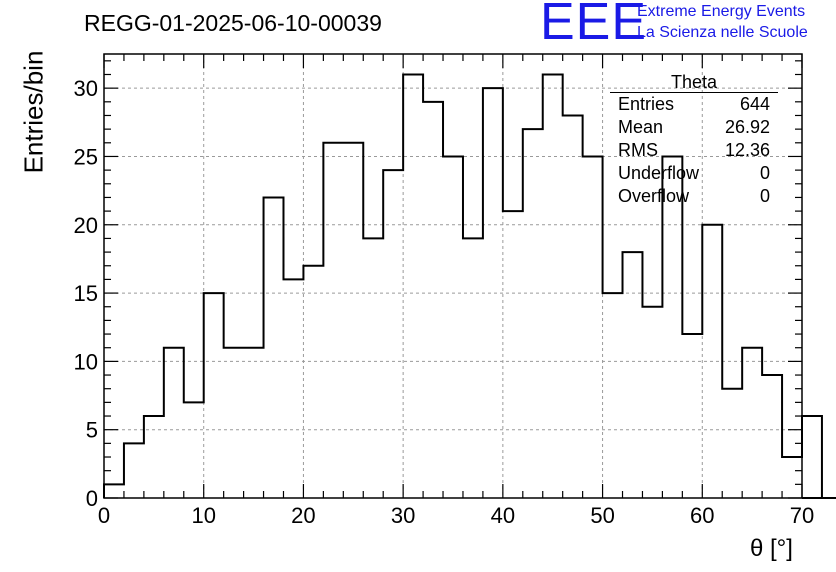 The image size is (836, 572). What do you see at coordinates (503, 515) in the screenshot?
I see `x-tick-label: 40` at bounding box center [503, 515].